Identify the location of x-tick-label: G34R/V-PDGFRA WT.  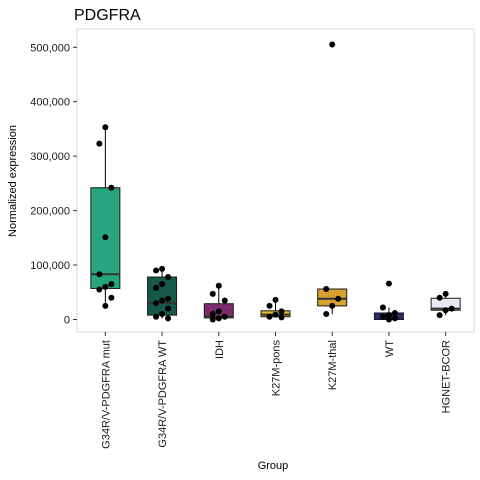
(163, 394).